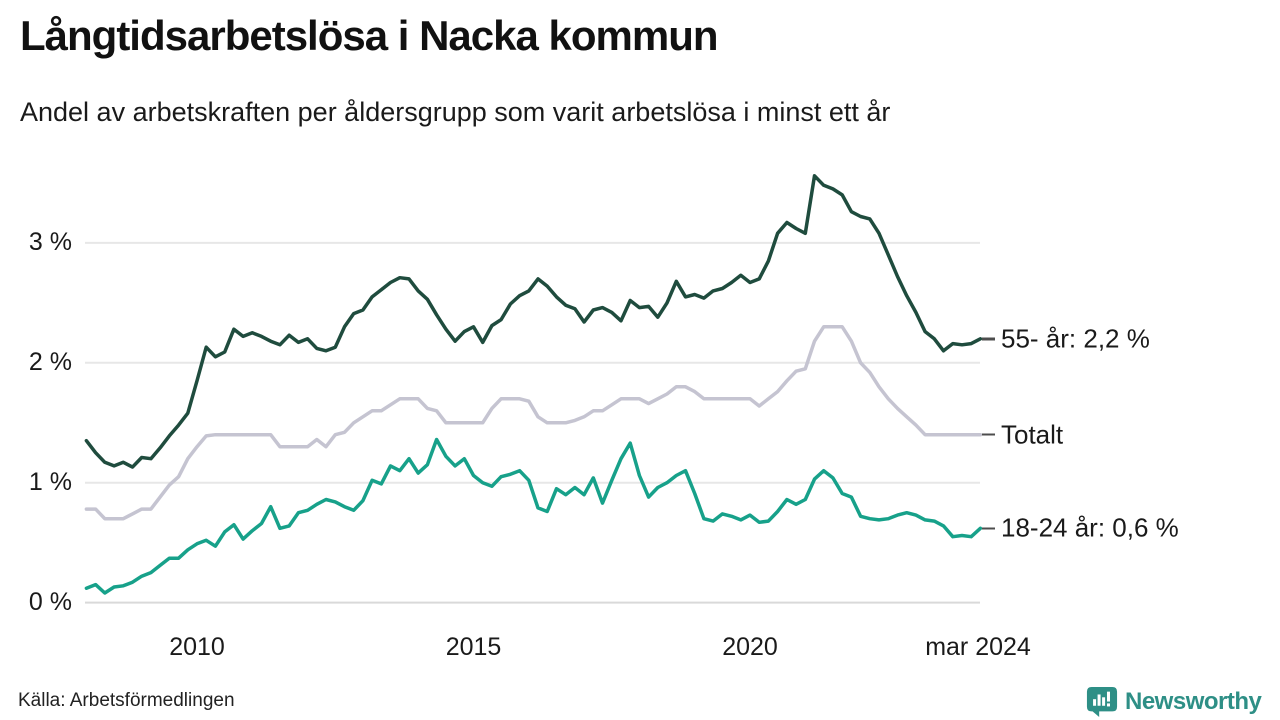  Describe the element at coordinates (1095, 702) in the screenshot. I see `bar-chart-icon` at that location.